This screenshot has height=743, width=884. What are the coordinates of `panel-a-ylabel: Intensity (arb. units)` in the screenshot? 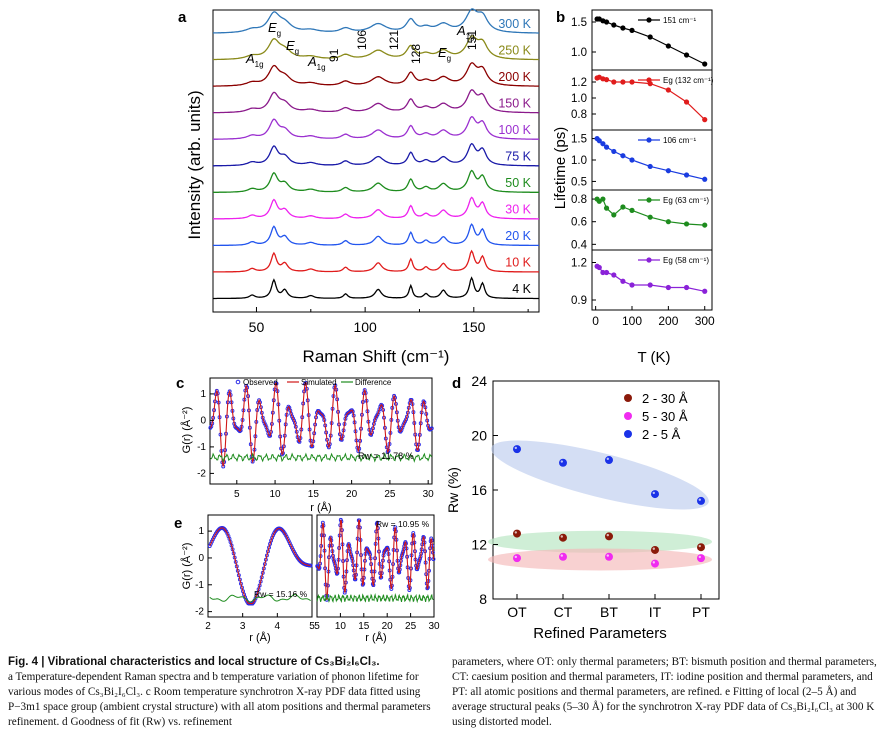 It's located at (194, 164).